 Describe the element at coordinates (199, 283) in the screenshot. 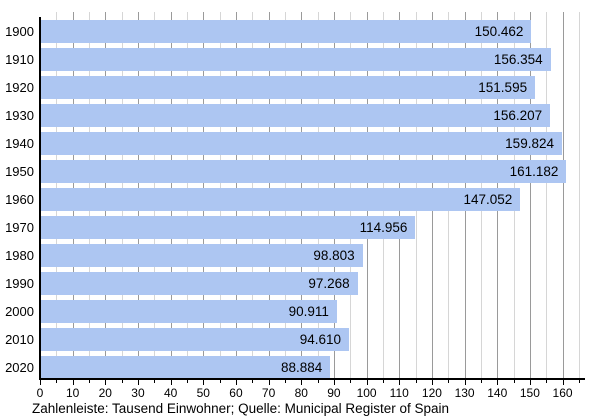

I see `bar-1990` at that location.